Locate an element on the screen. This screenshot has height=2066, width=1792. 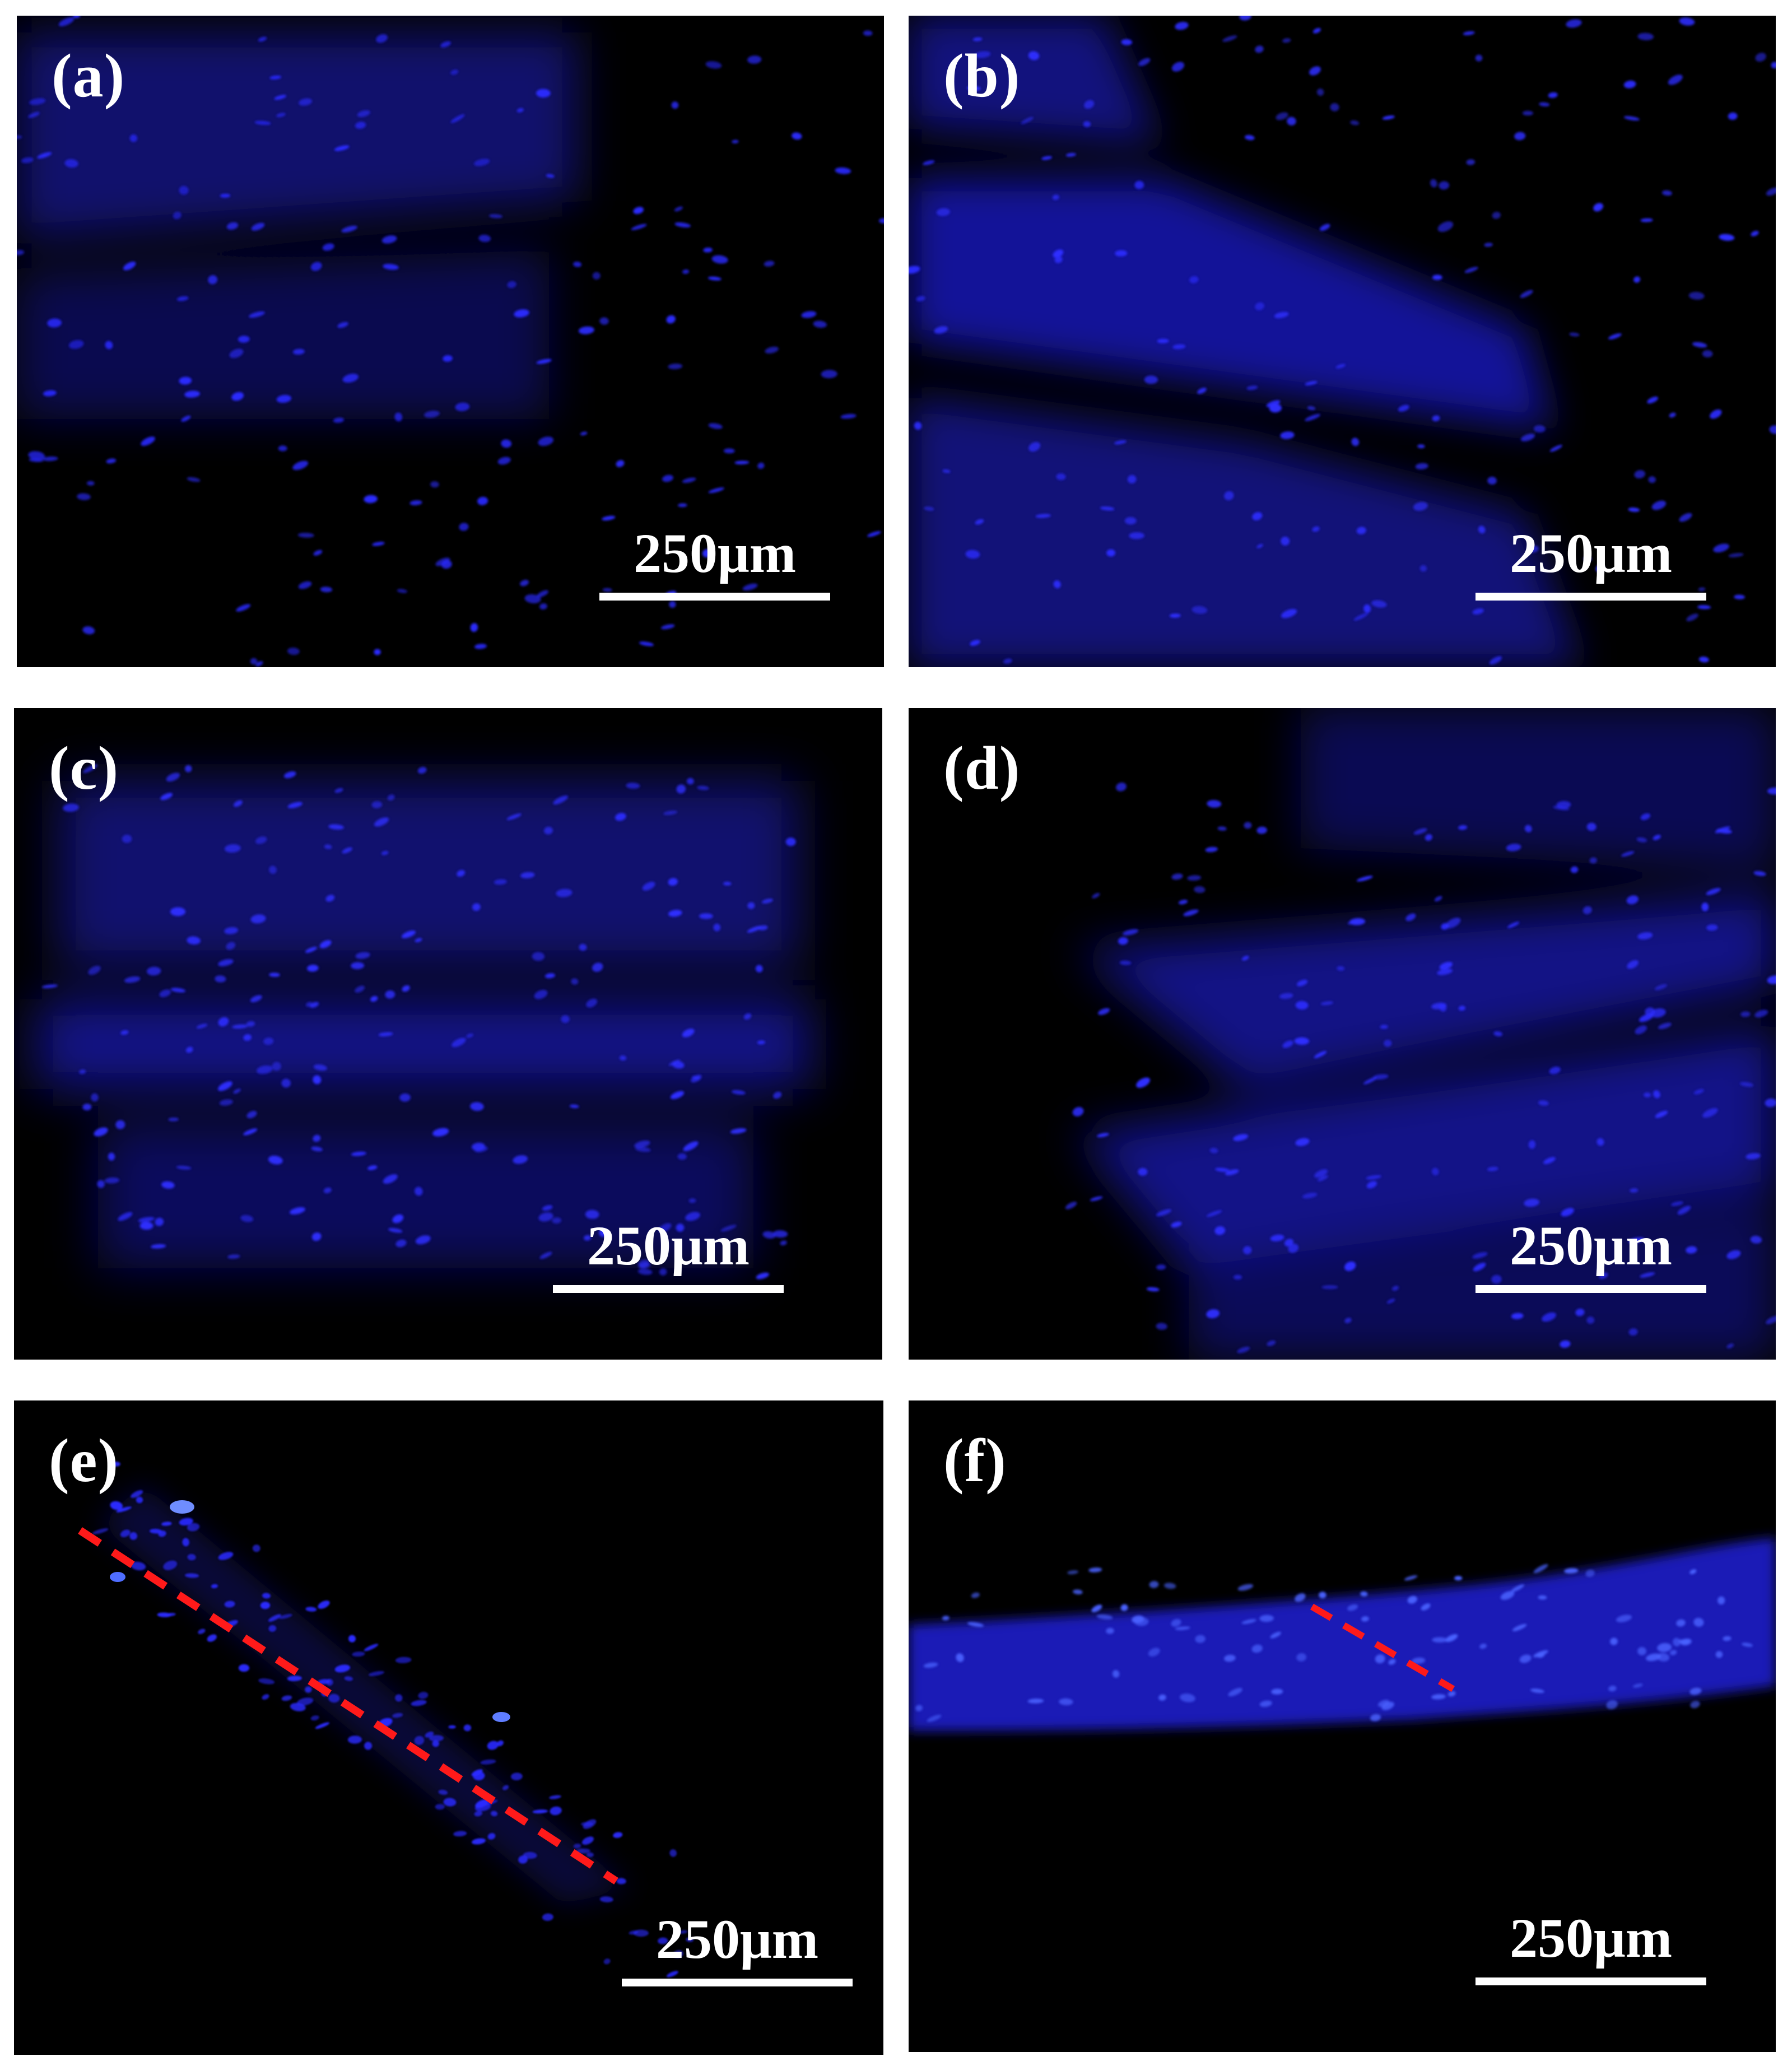
scale-bar-d: 250μm is located at coordinates (1591, 1256).